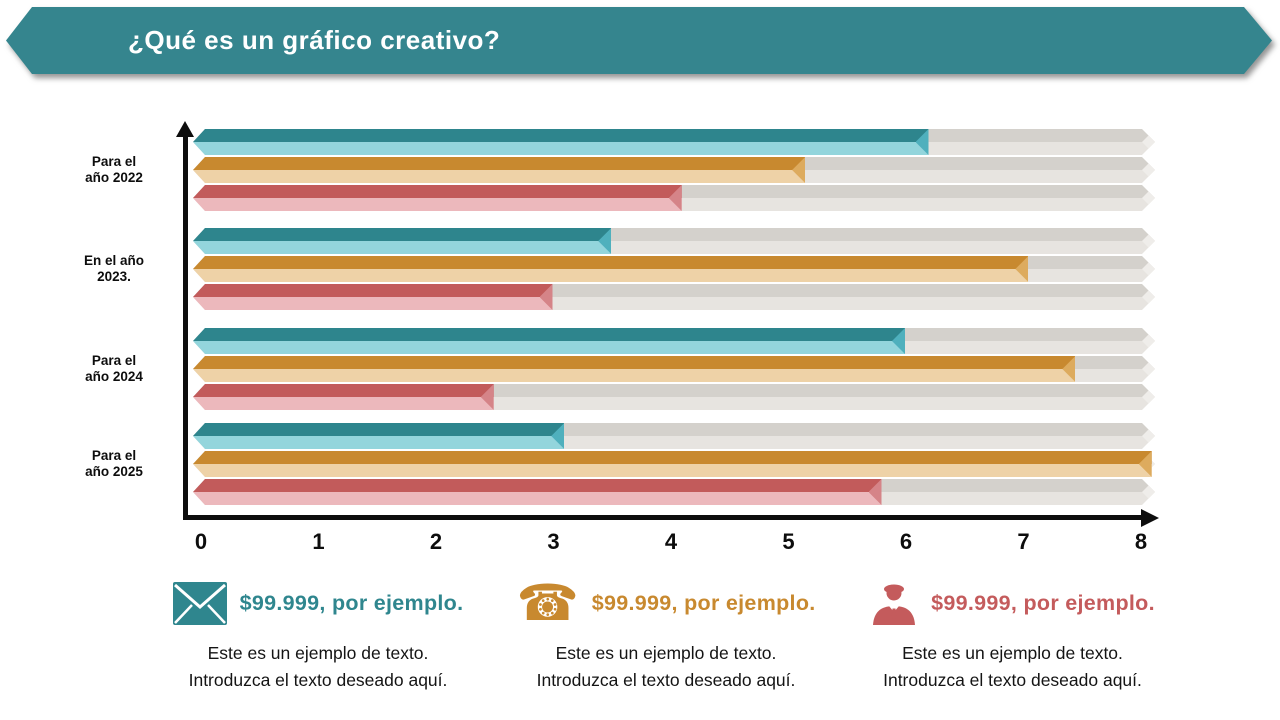 The height and width of the screenshot is (720, 1280). I want to click on banner-ribbon-shape: ¿Qué es un gráfico creativo?, so click(639, 40).